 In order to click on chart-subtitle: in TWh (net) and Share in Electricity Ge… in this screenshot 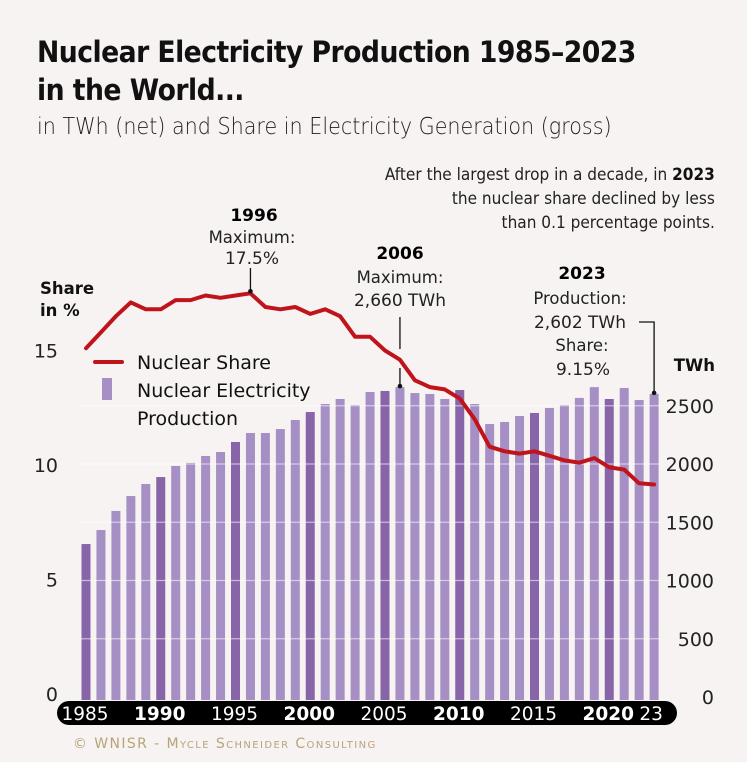, I will do `click(324, 127)`.